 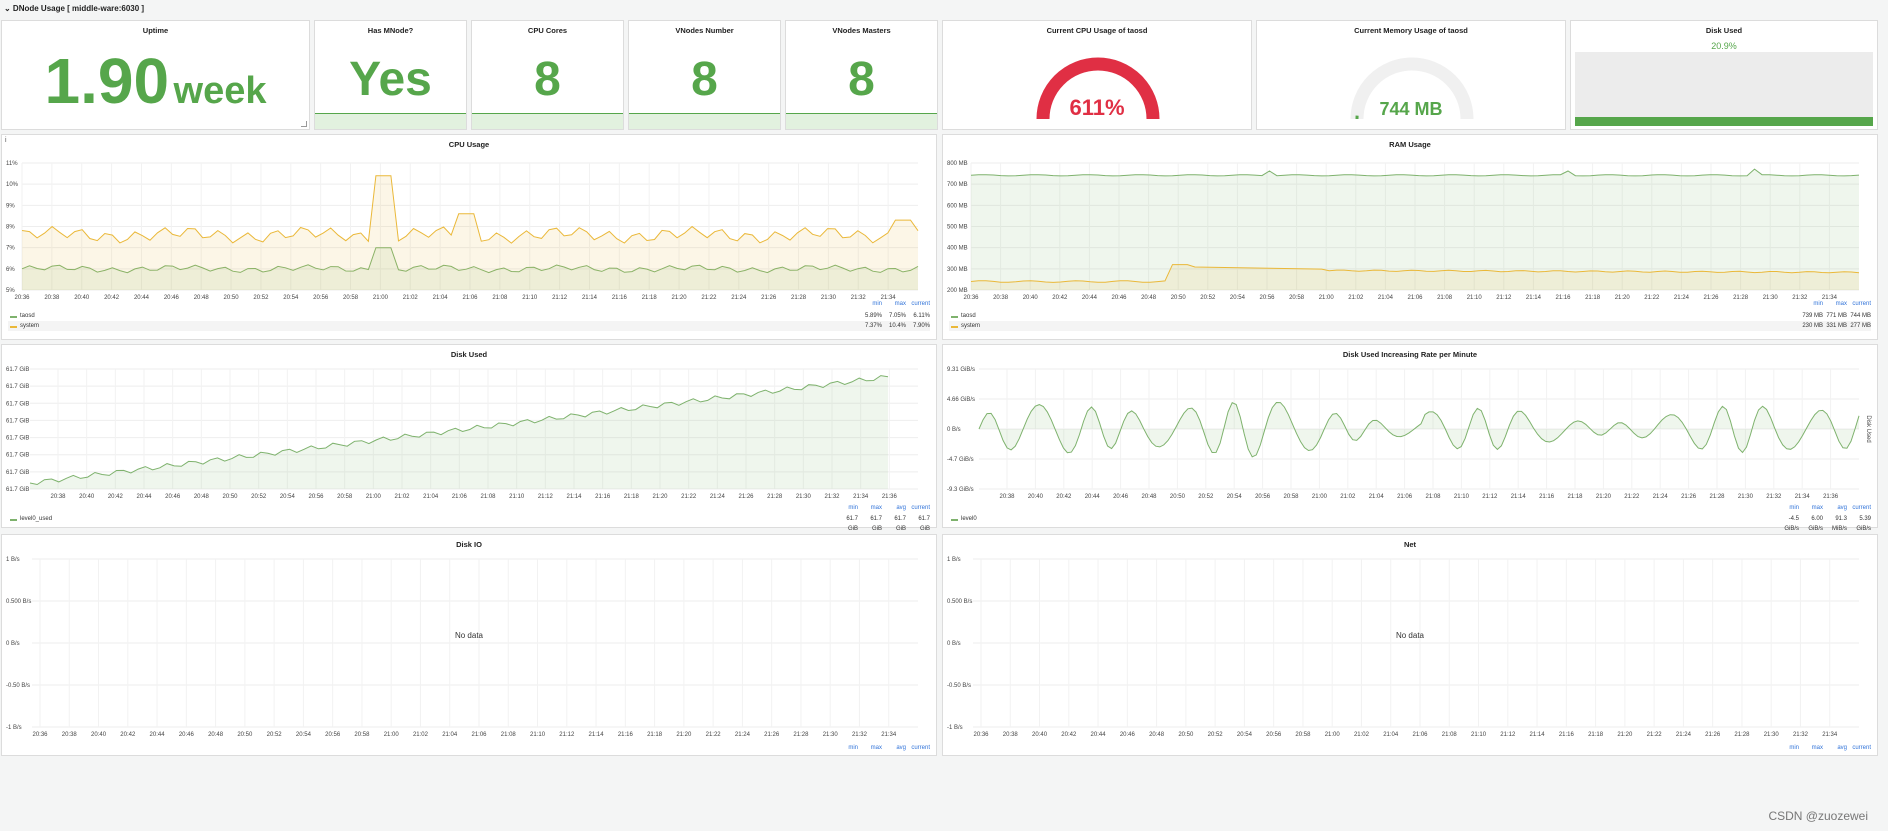 What do you see at coordinates (1410, 635) in the screenshot?
I see `no-data-message: No data` at bounding box center [1410, 635].